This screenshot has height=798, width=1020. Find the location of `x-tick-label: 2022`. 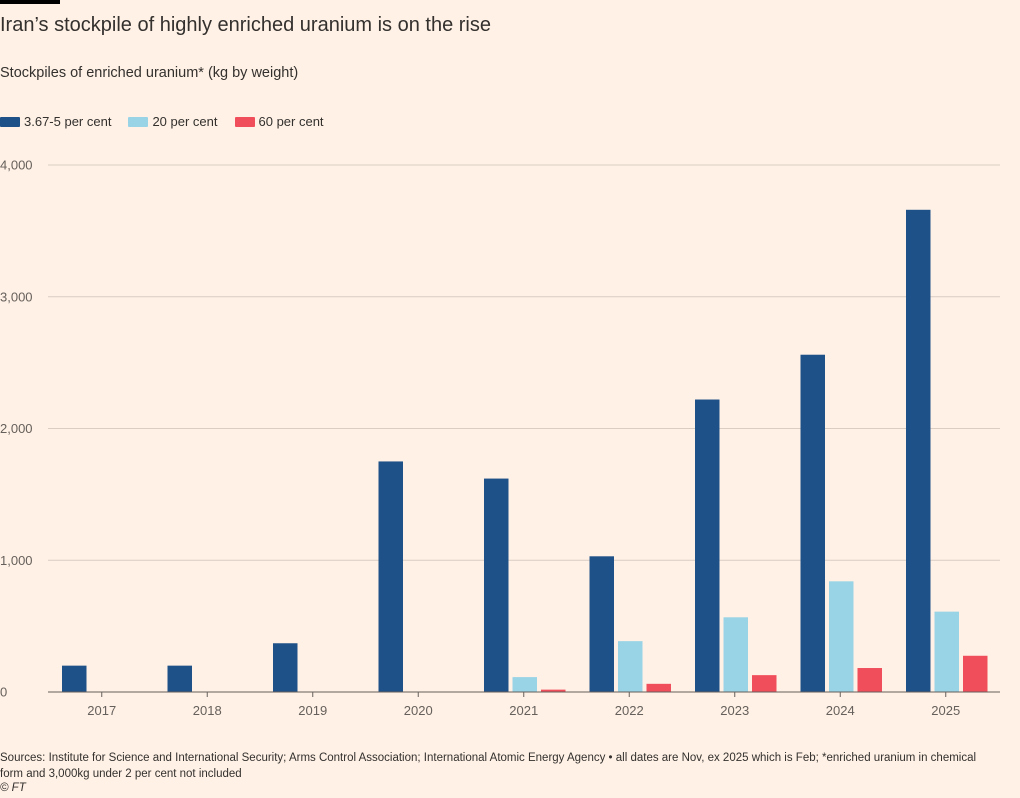

x-tick-label: 2022 is located at coordinates (629, 710).